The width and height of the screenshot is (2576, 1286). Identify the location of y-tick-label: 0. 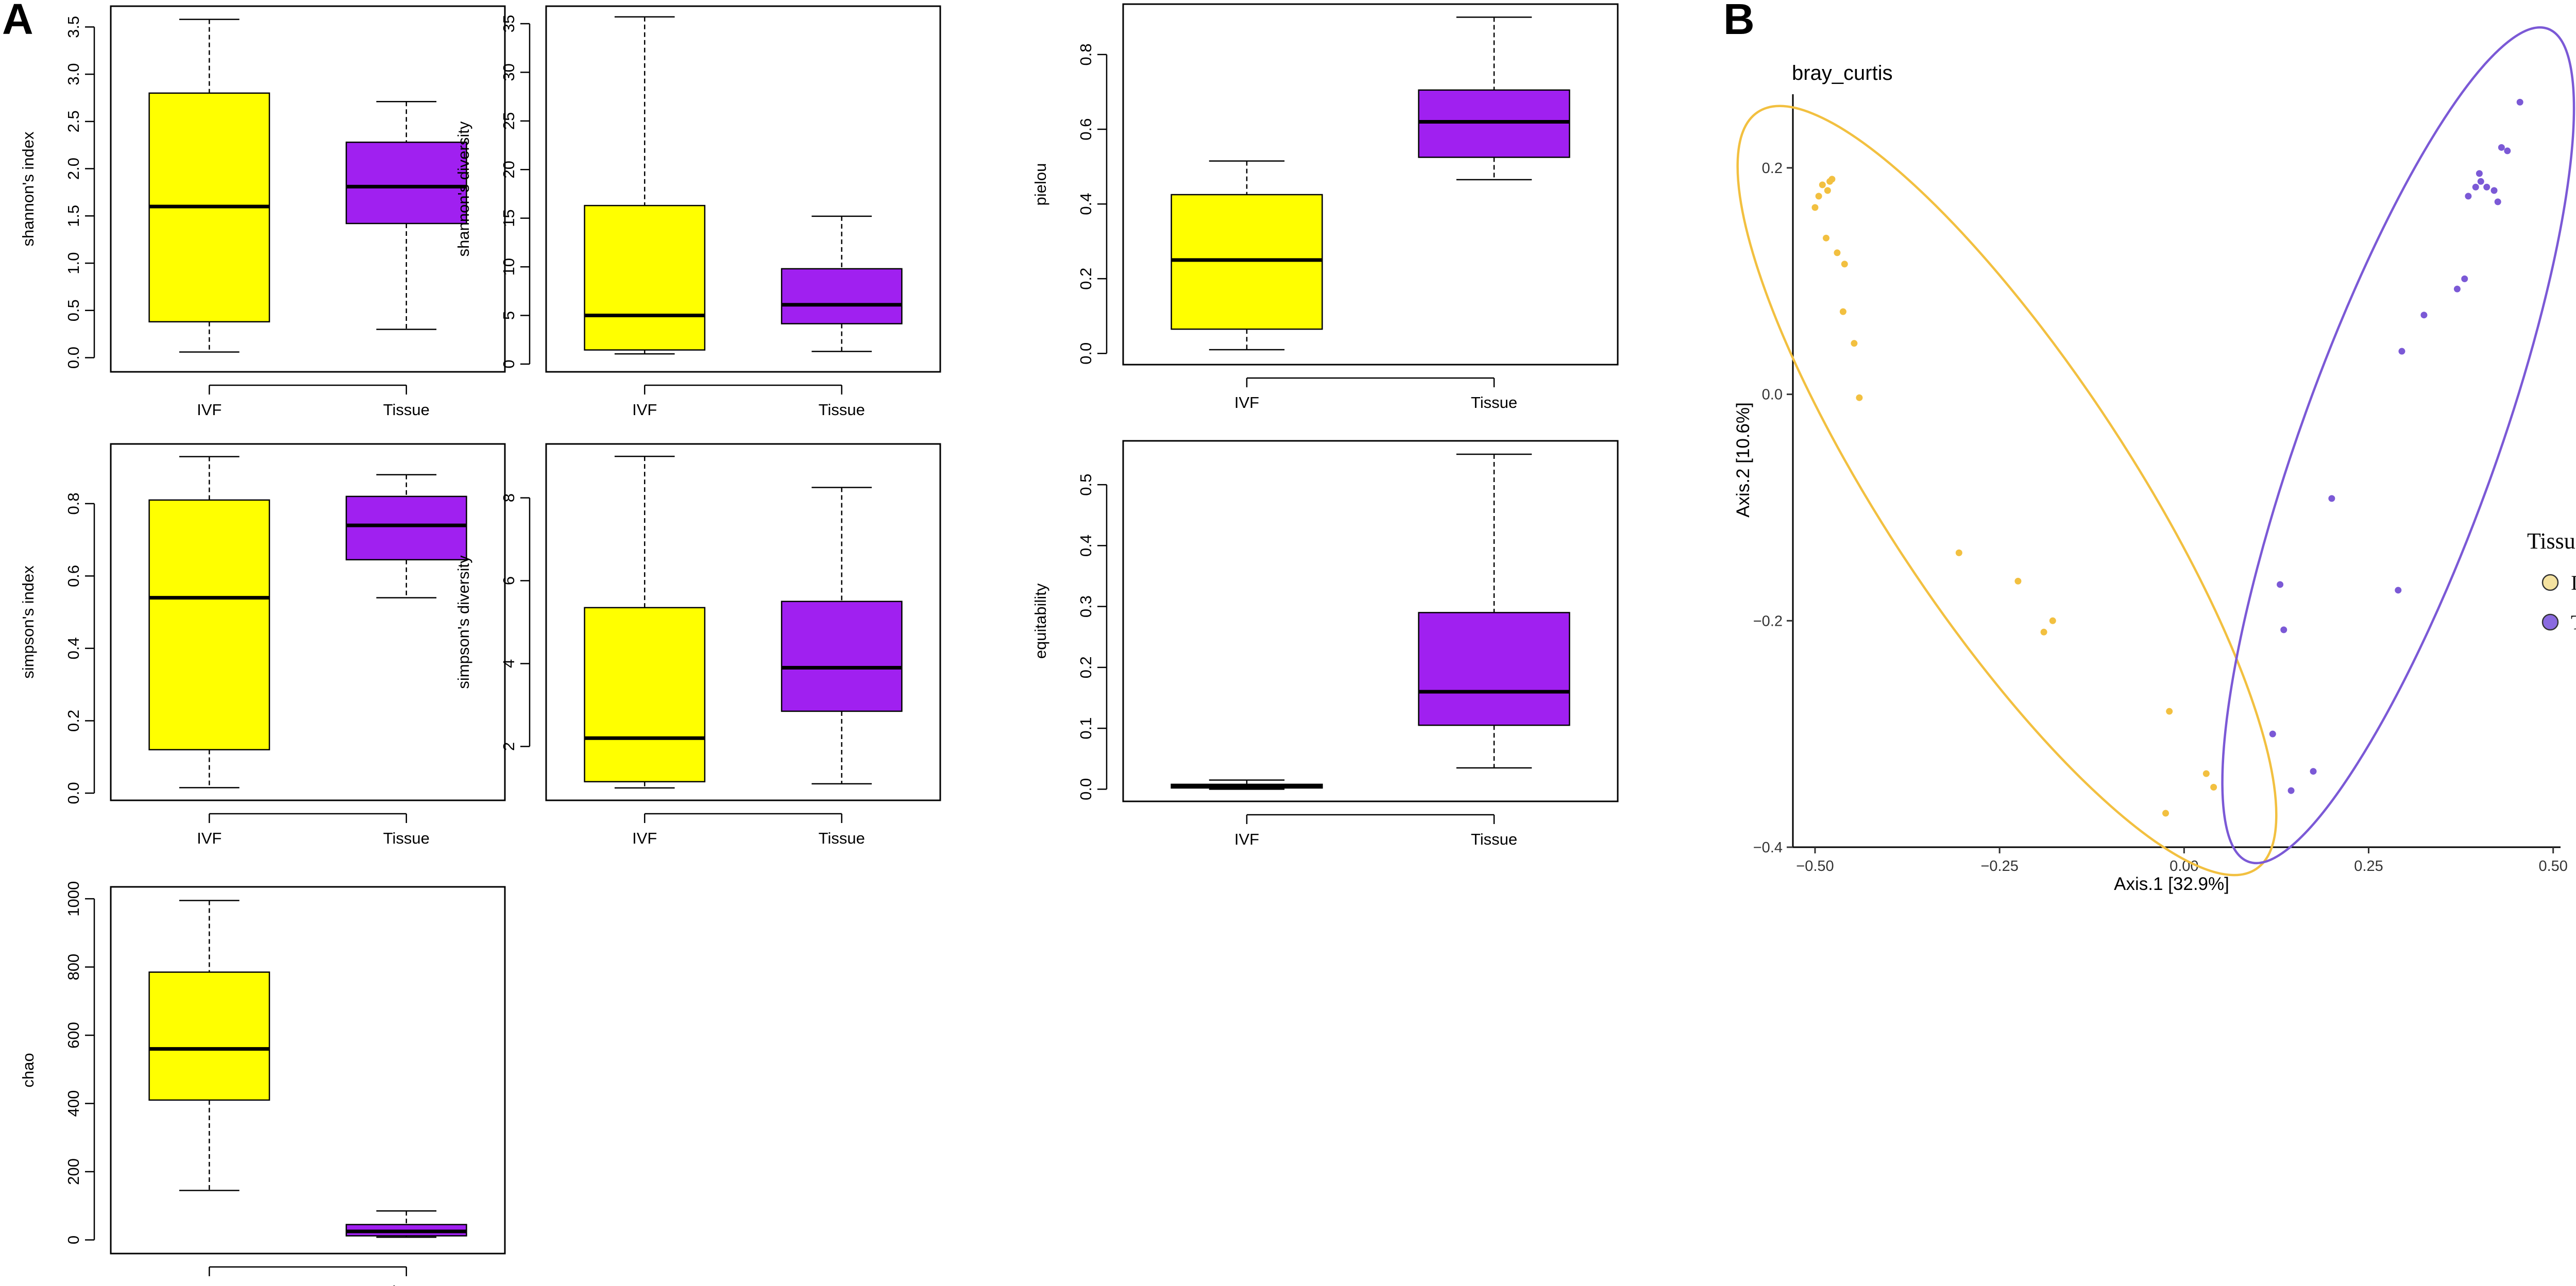
(509, 363).